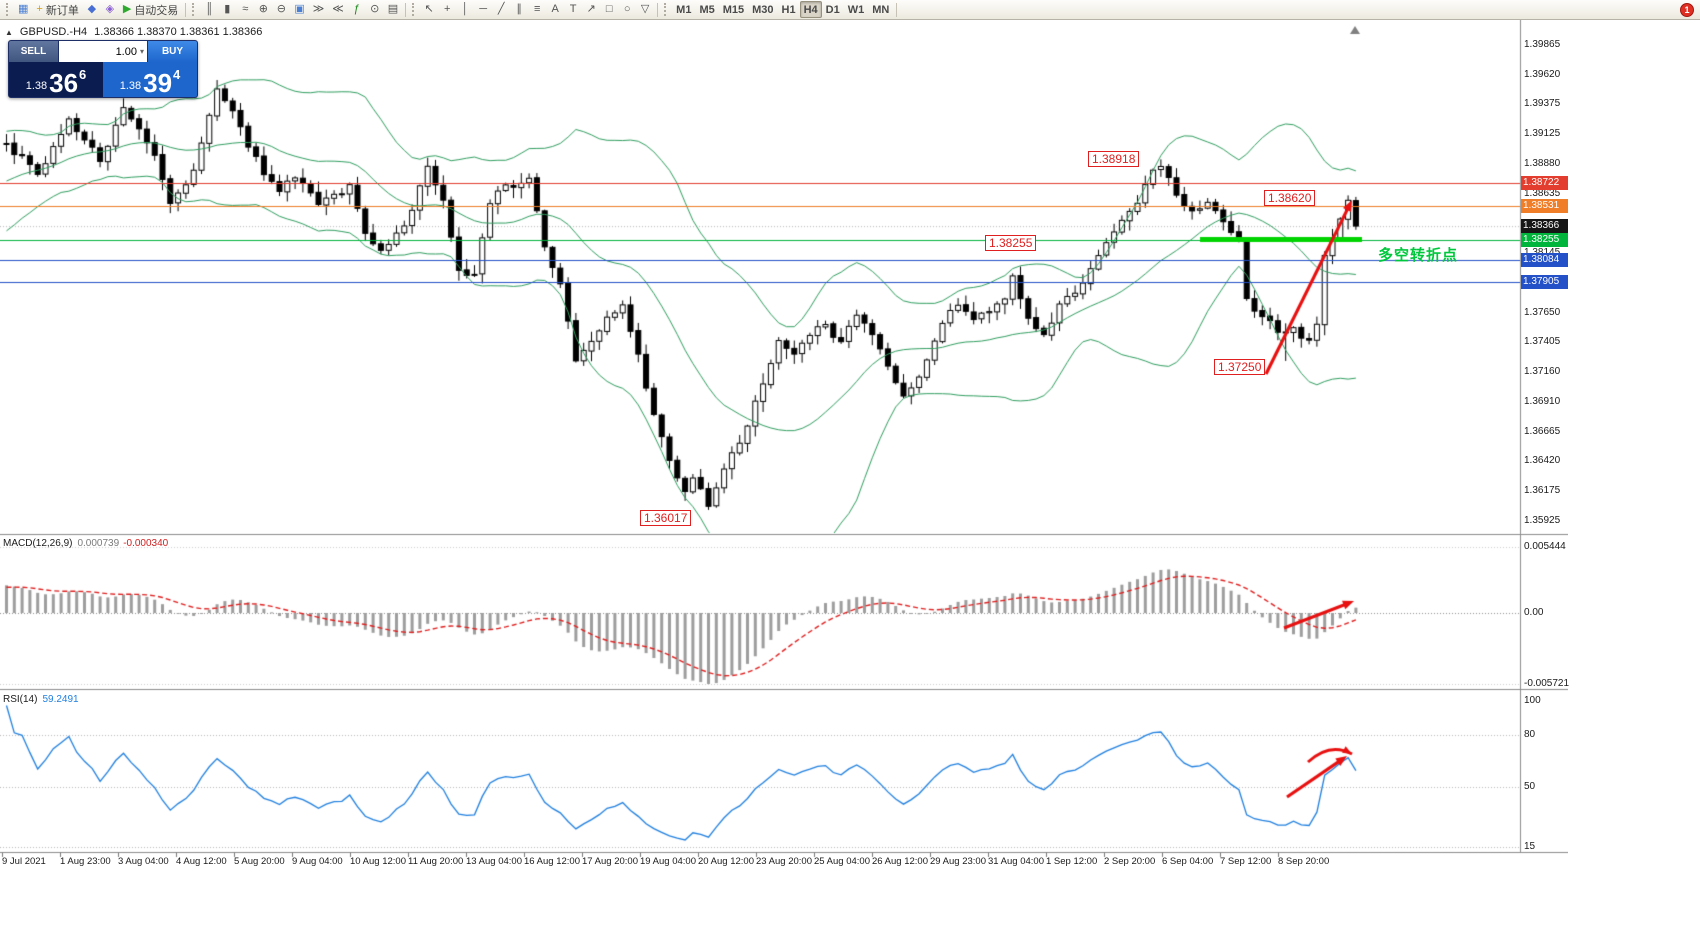  What do you see at coordinates (897, 9) in the screenshot?
I see `toolbar-separator` at bounding box center [897, 9].